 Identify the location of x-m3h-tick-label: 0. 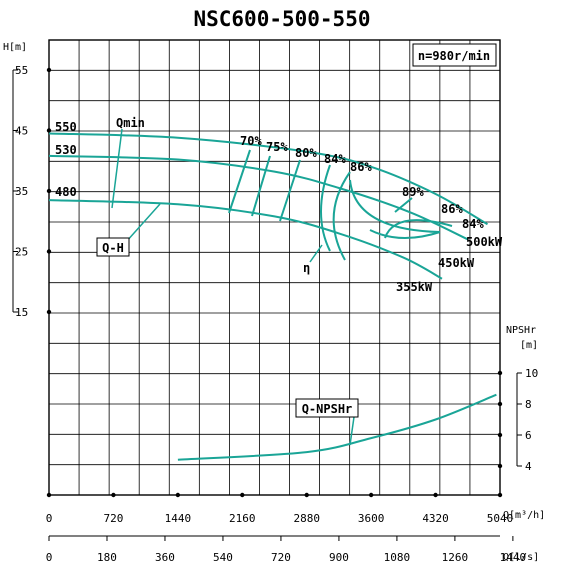
(49, 518).